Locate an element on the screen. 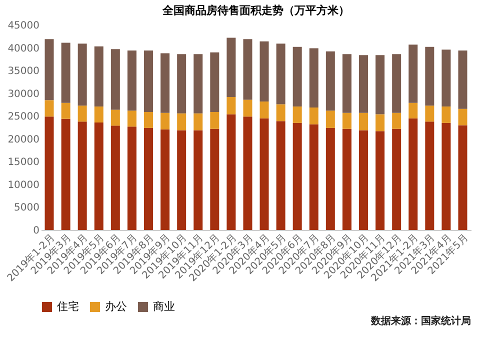  y-tick-label: 35000 is located at coordinates (24, 72).